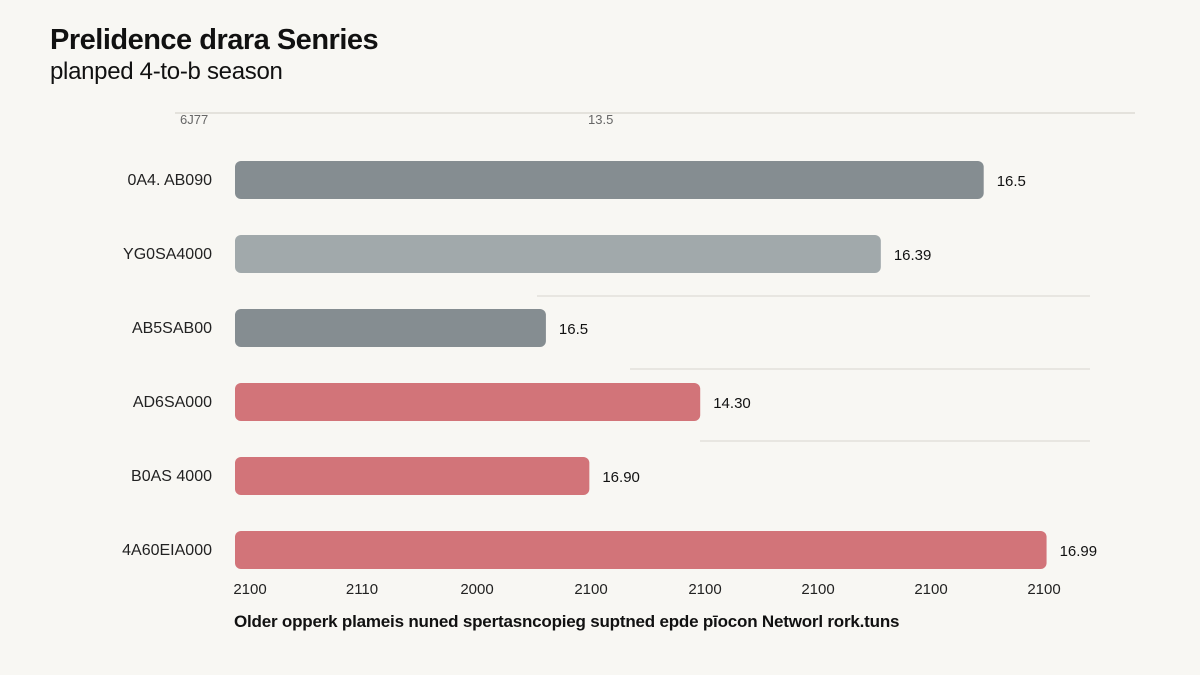  What do you see at coordinates (214, 40) in the screenshot?
I see `chart-title: Prelidence drara Senries` at bounding box center [214, 40].